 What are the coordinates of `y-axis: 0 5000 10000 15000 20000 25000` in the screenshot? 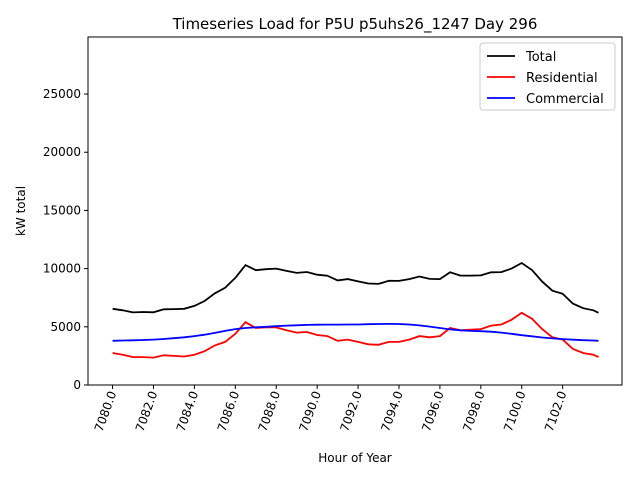 It's located at (65, 239).